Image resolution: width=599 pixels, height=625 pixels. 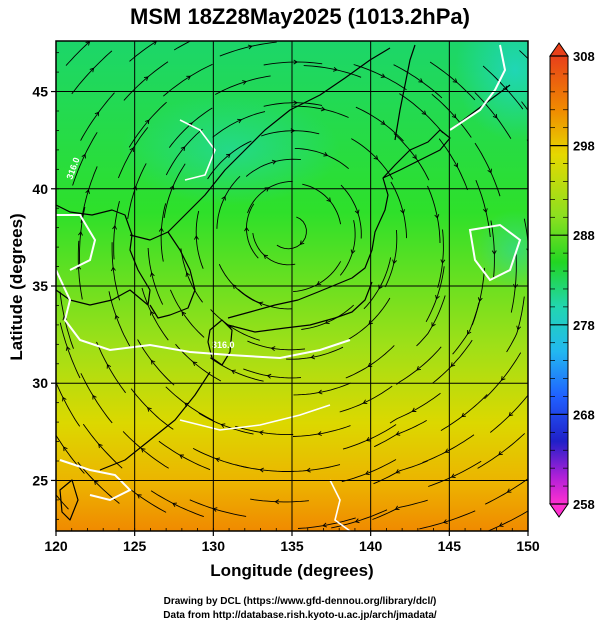 What do you see at coordinates (559, 280) in the screenshot?
I see `colorbar-bar` at bounding box center [559, 280].